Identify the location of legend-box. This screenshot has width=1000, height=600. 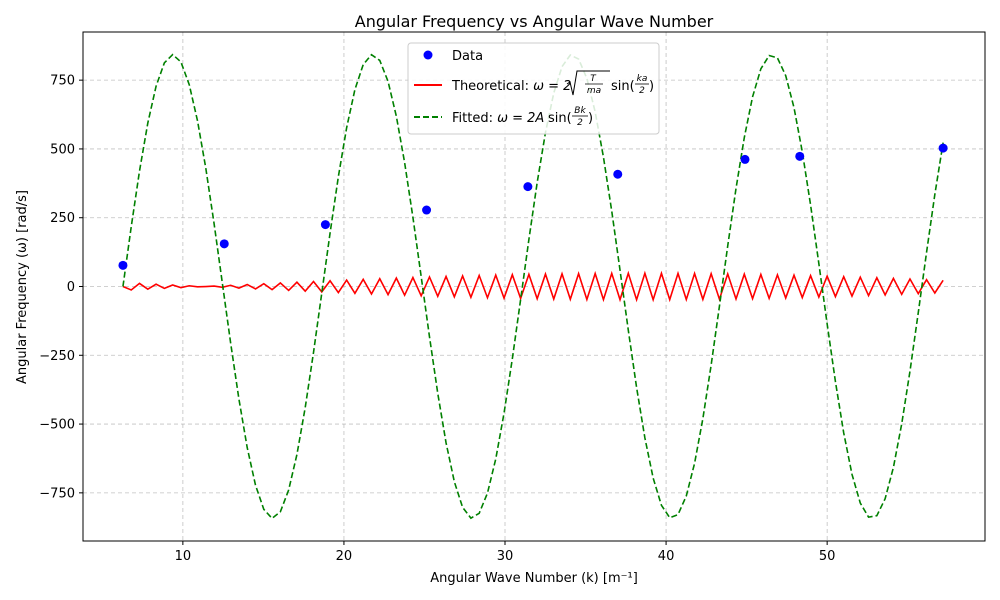
(533, 88).